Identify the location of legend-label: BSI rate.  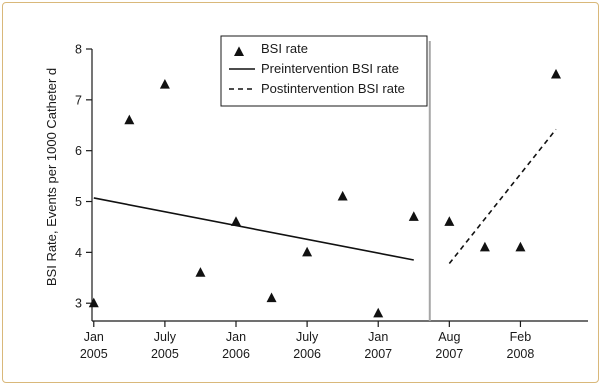
(284, 48).